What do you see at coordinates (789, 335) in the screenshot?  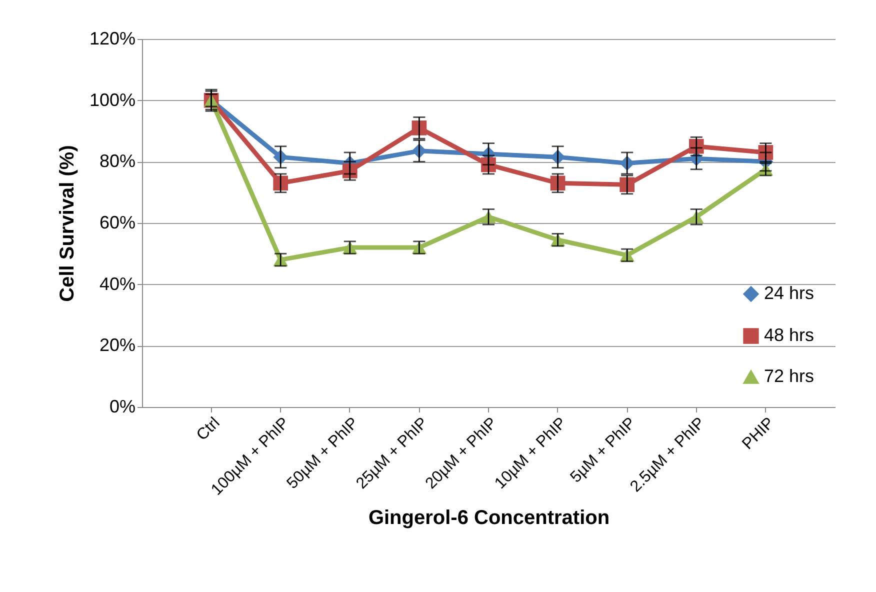 I see `legend-label: 48 hrs` at bounding box center [789, 335].